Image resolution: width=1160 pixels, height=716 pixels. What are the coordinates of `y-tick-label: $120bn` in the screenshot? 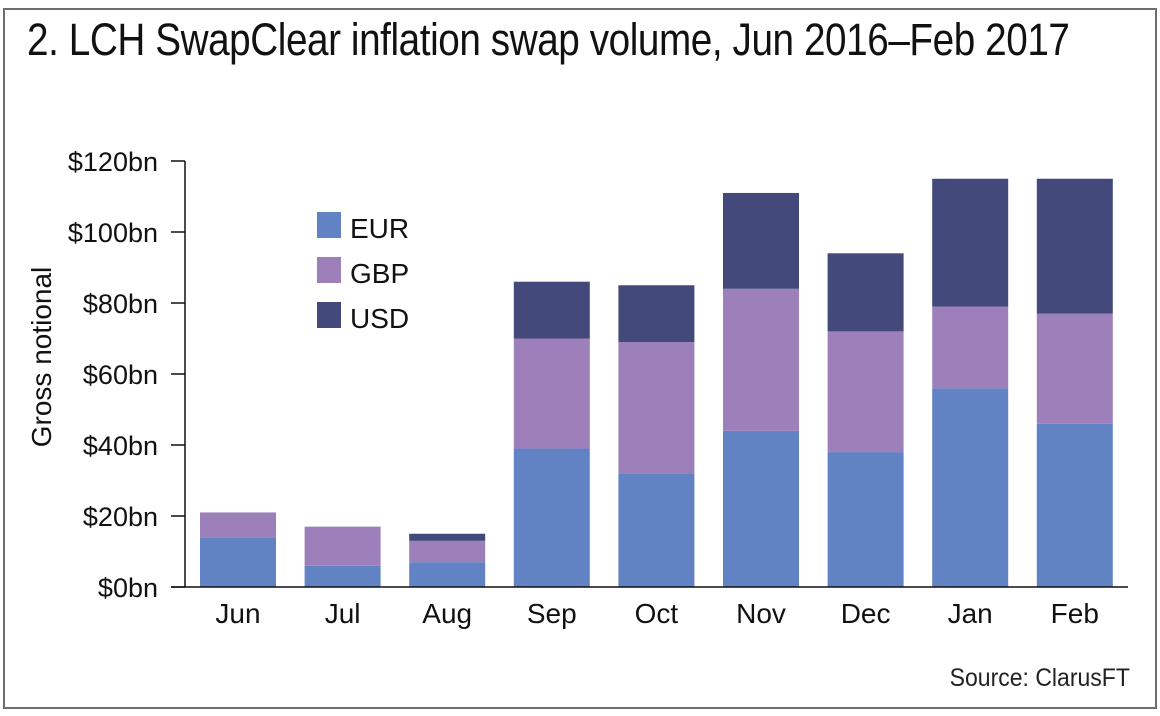 It's located at (113, 162).